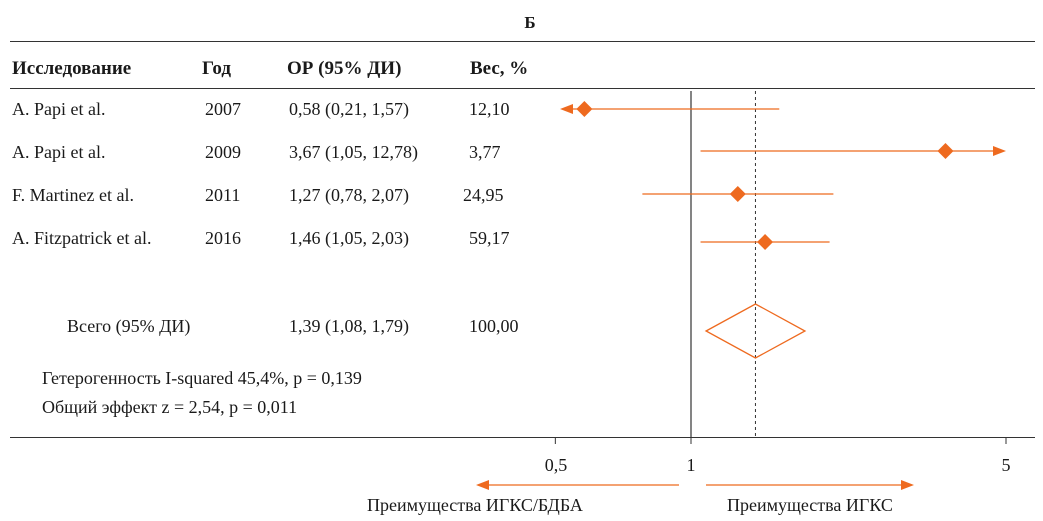  I want to click on total-weight: 100,00, so click(494, 326).